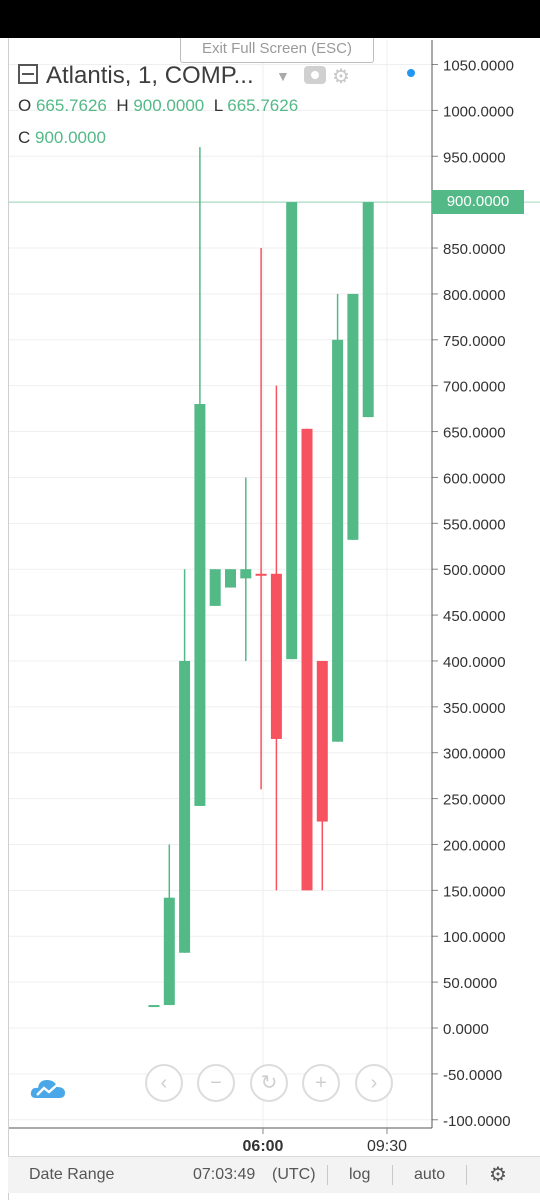 The width and height of the screenshot is (540, 1200). I want to click on y-tick-label: -100.0000, so click(477, 1121).